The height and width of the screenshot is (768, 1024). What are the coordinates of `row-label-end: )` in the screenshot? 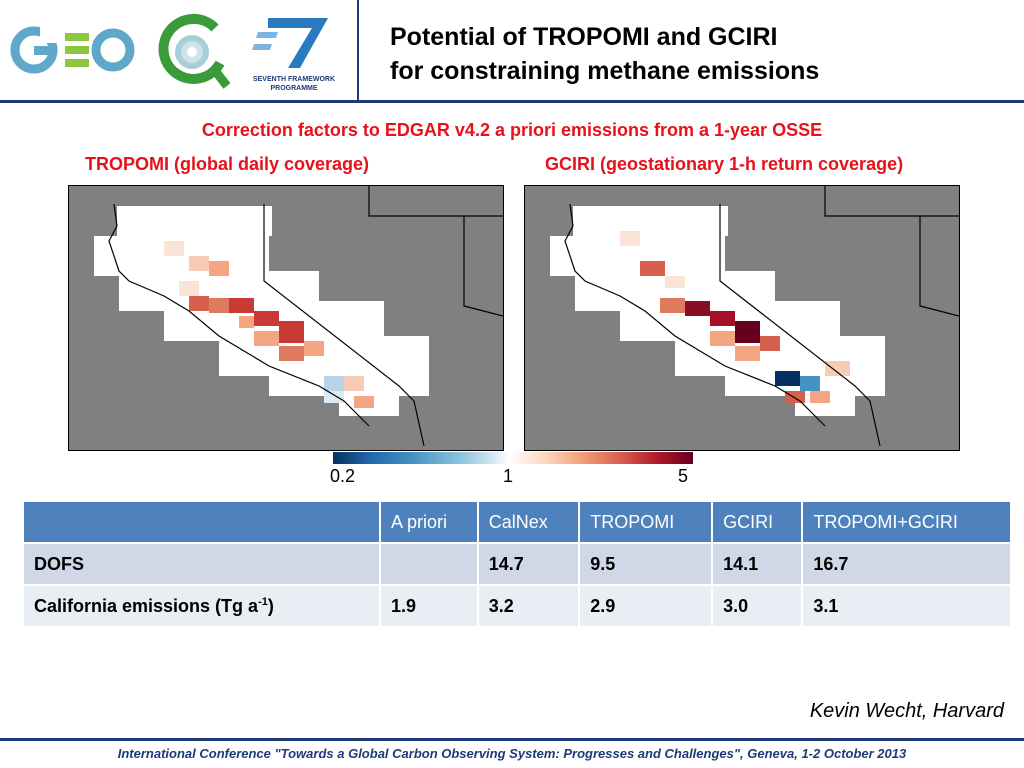 It's located at (270, 605).